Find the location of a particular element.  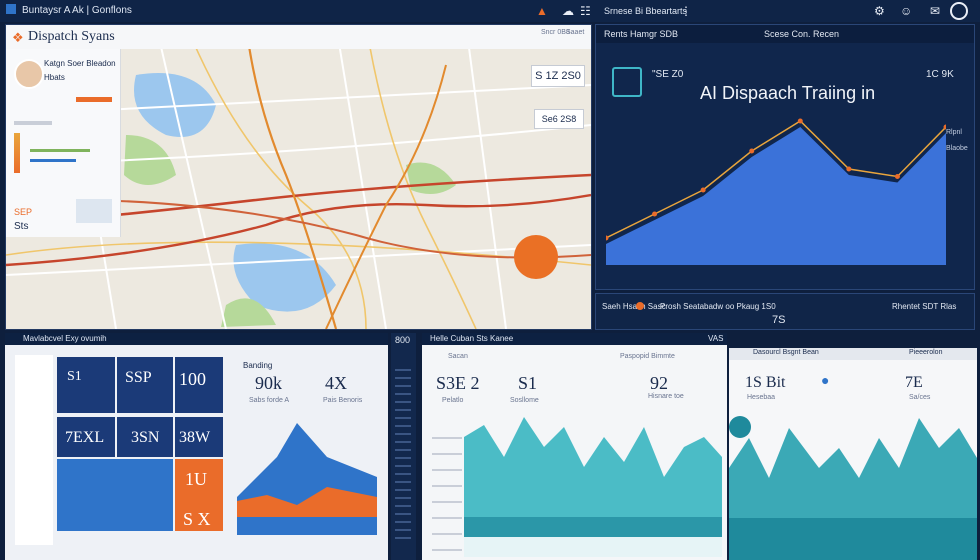

app-logo is located at coordinates (11, 9).